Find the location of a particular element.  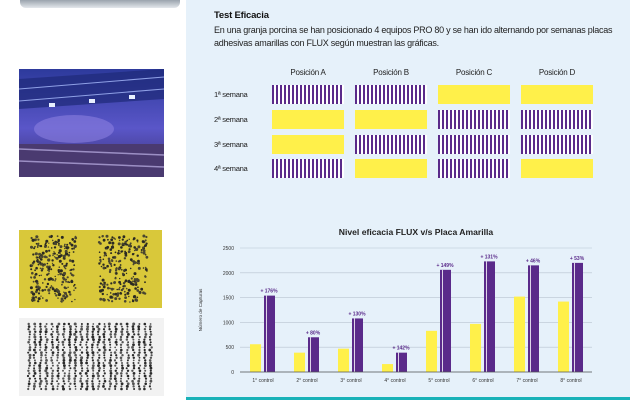

barn-photo-icon is located at coordinates (91, 123).